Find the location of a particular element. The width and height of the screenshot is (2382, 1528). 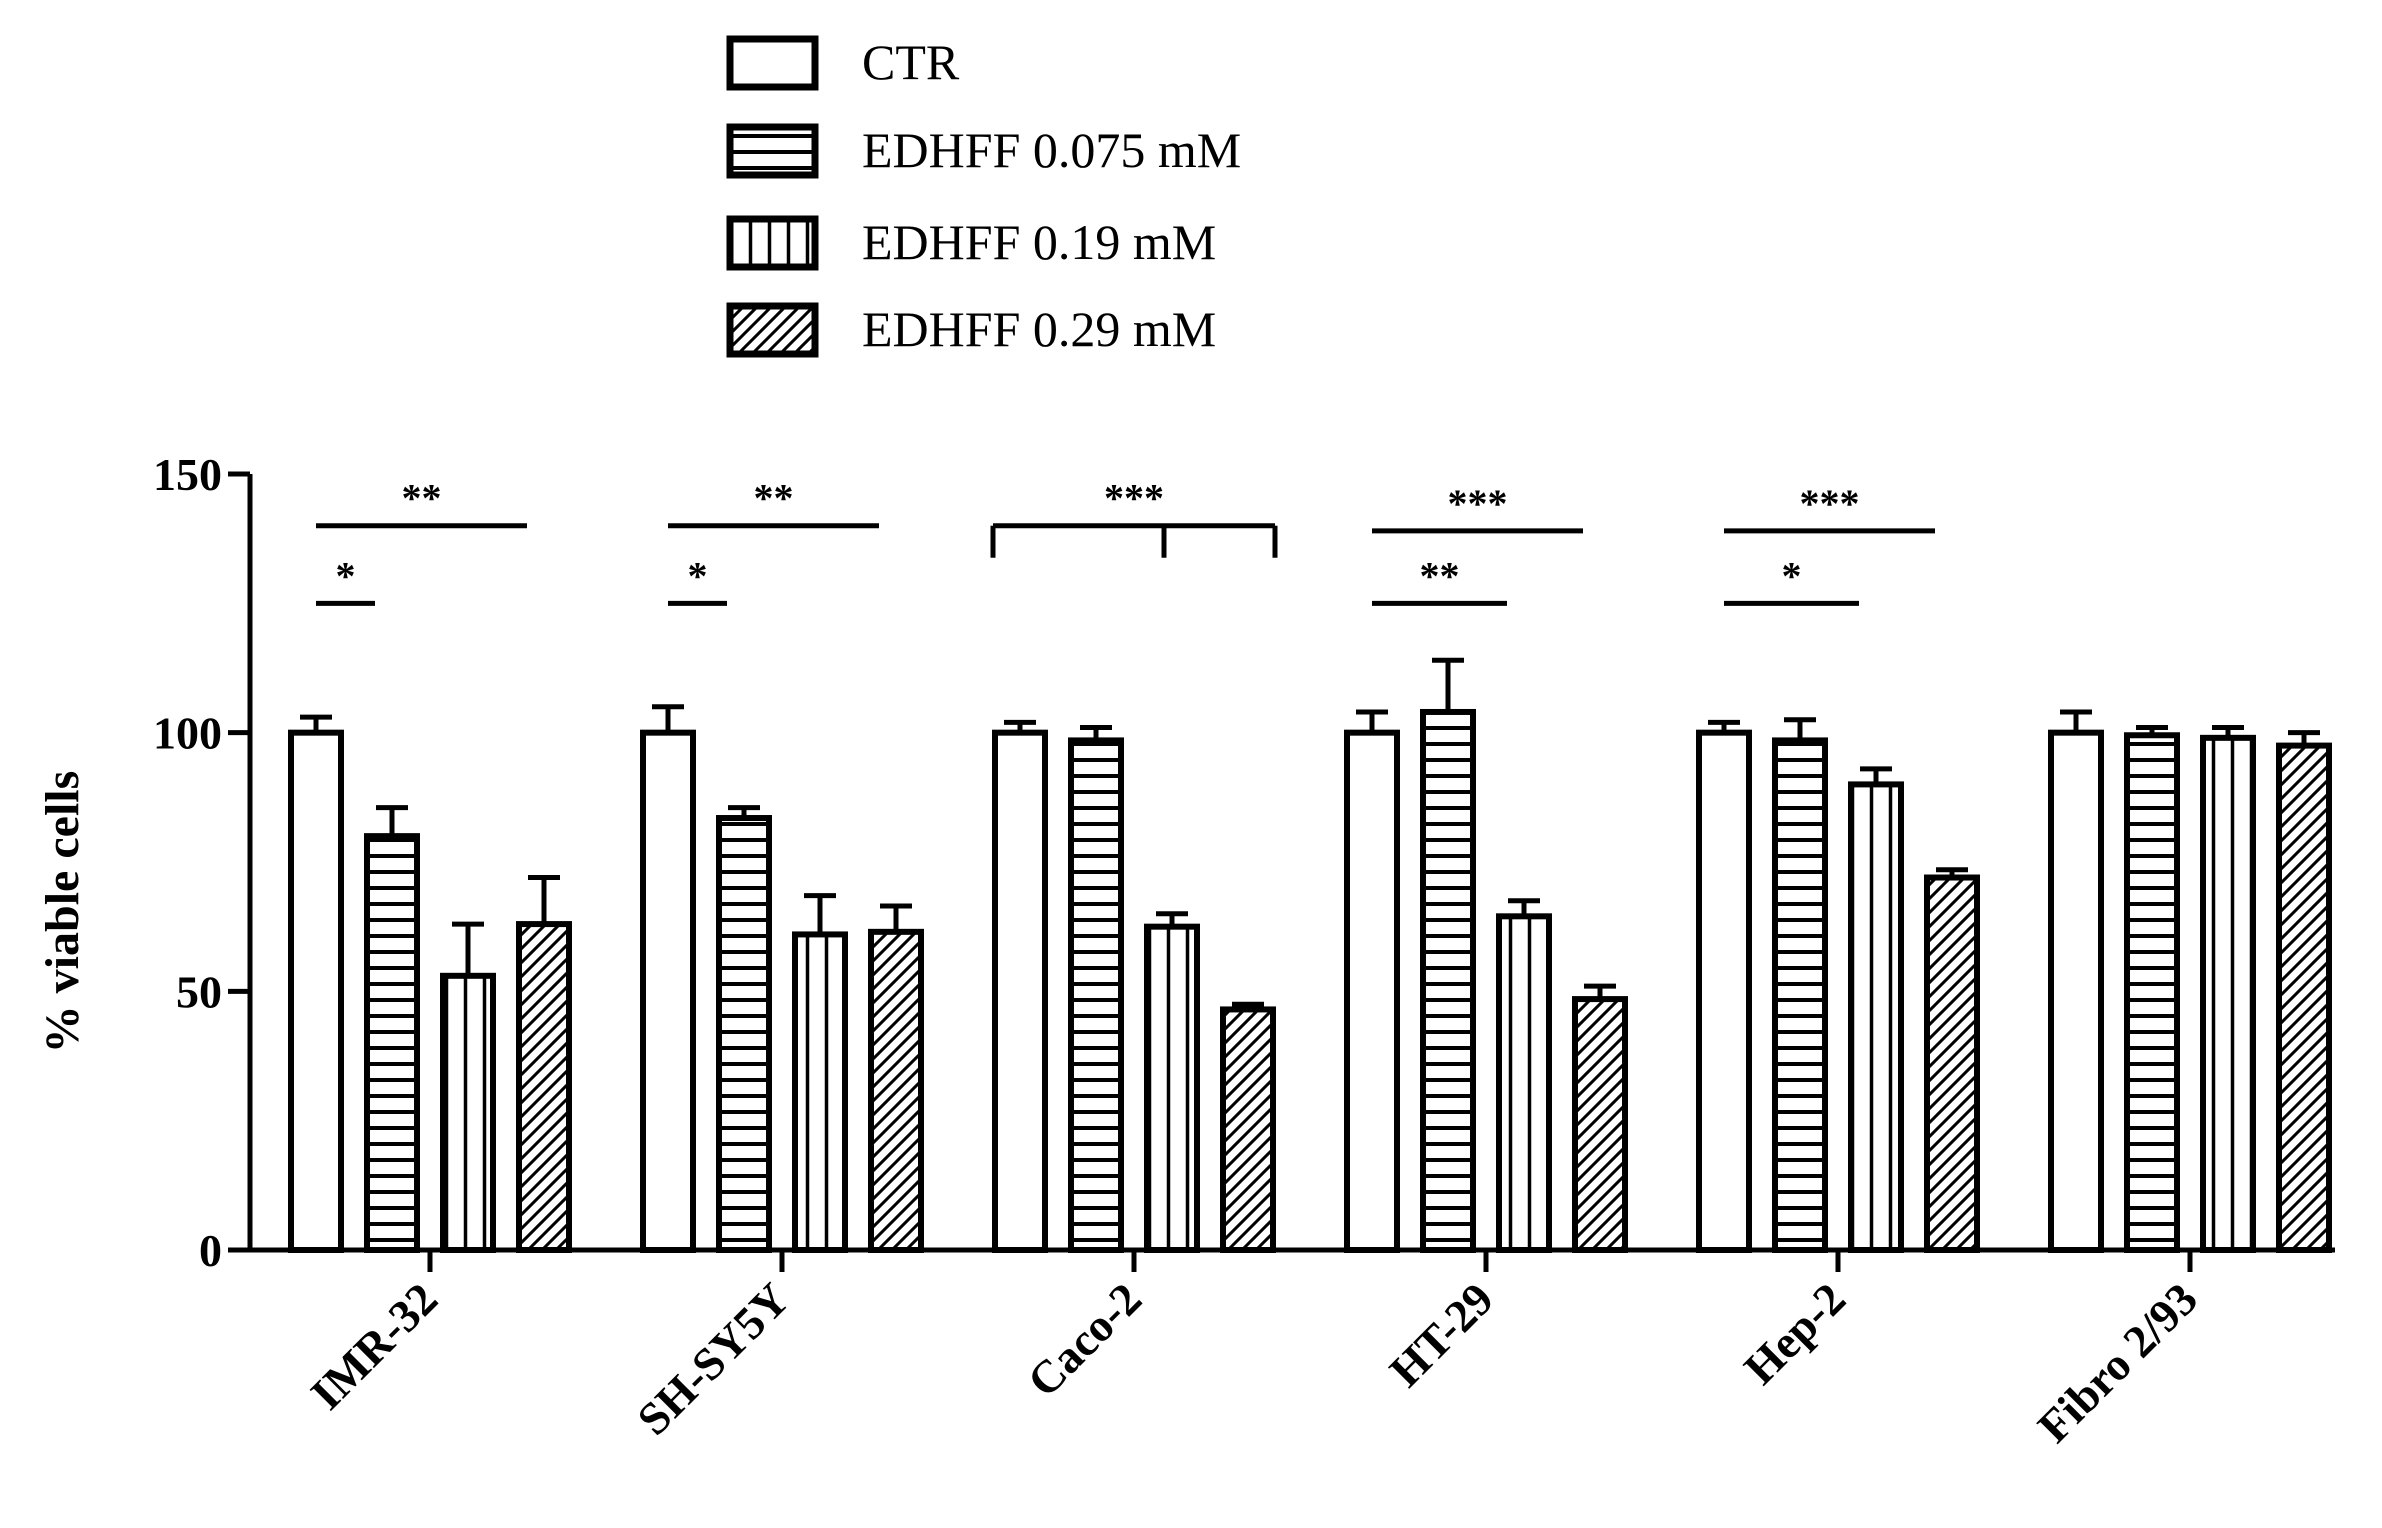

legend-label: CTR is located at coordinates (911, 62).